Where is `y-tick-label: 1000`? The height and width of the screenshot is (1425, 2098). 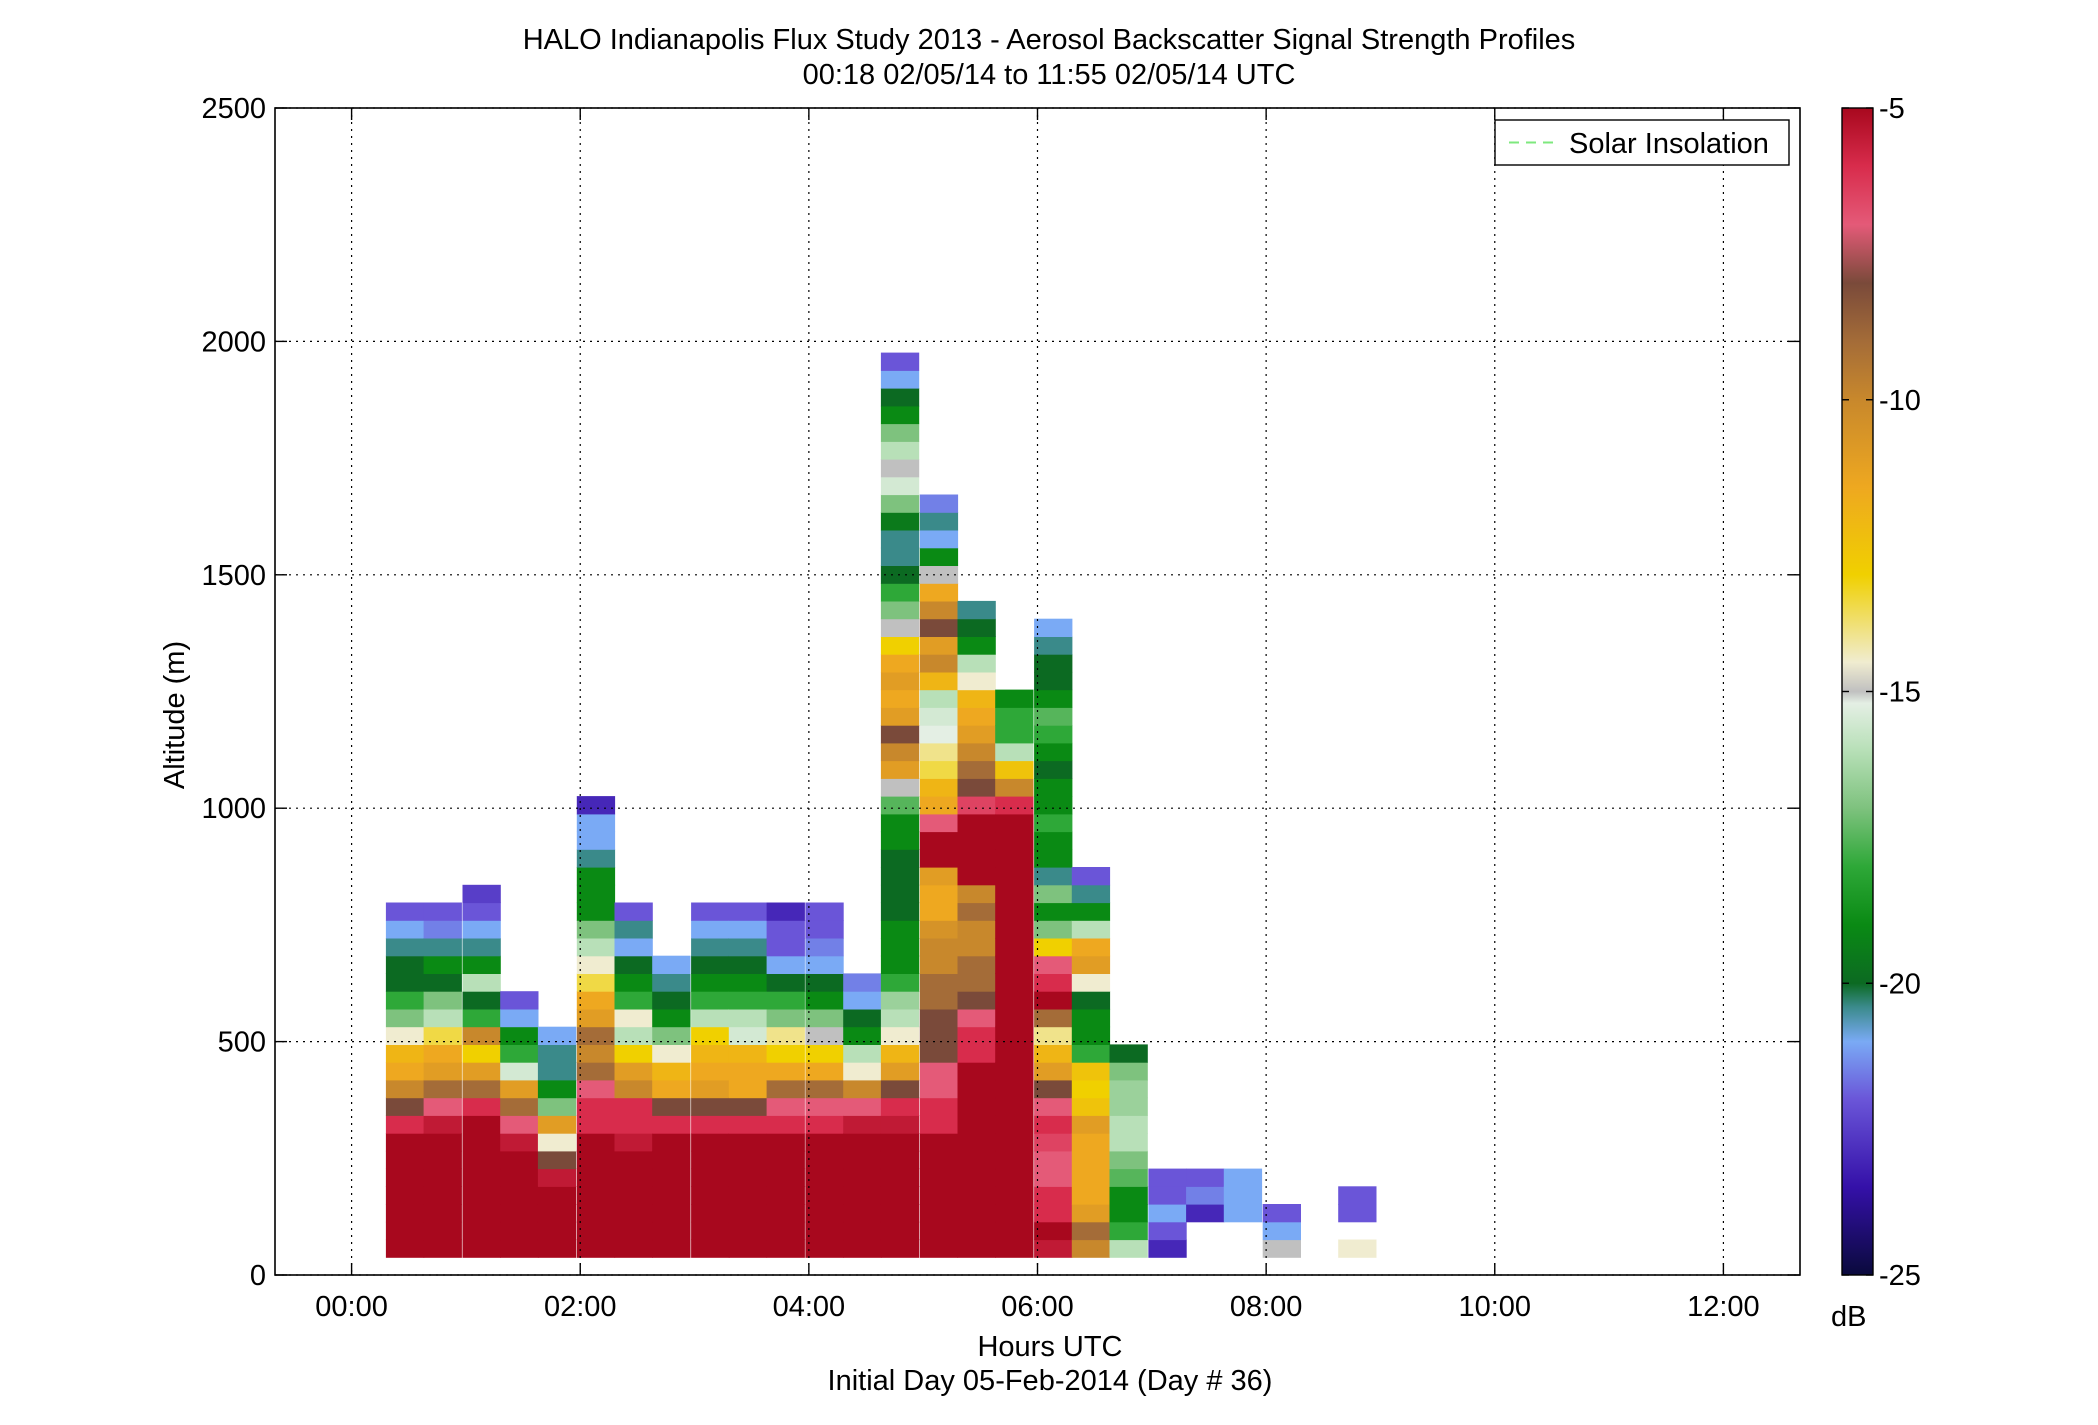
y-tick-label: 1000 is located at coordinates (233, 809).